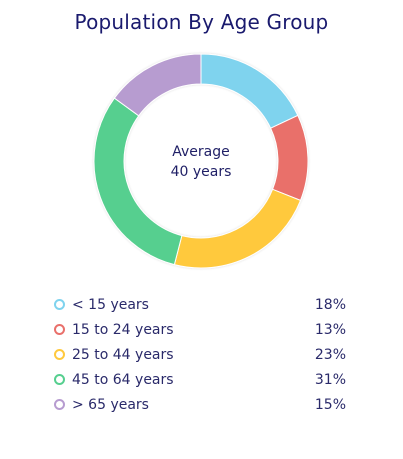  What do you see at coordinates (330, 329) in the screenshot?
I see `legend-value: 13%` at bounding box center [330, 329].